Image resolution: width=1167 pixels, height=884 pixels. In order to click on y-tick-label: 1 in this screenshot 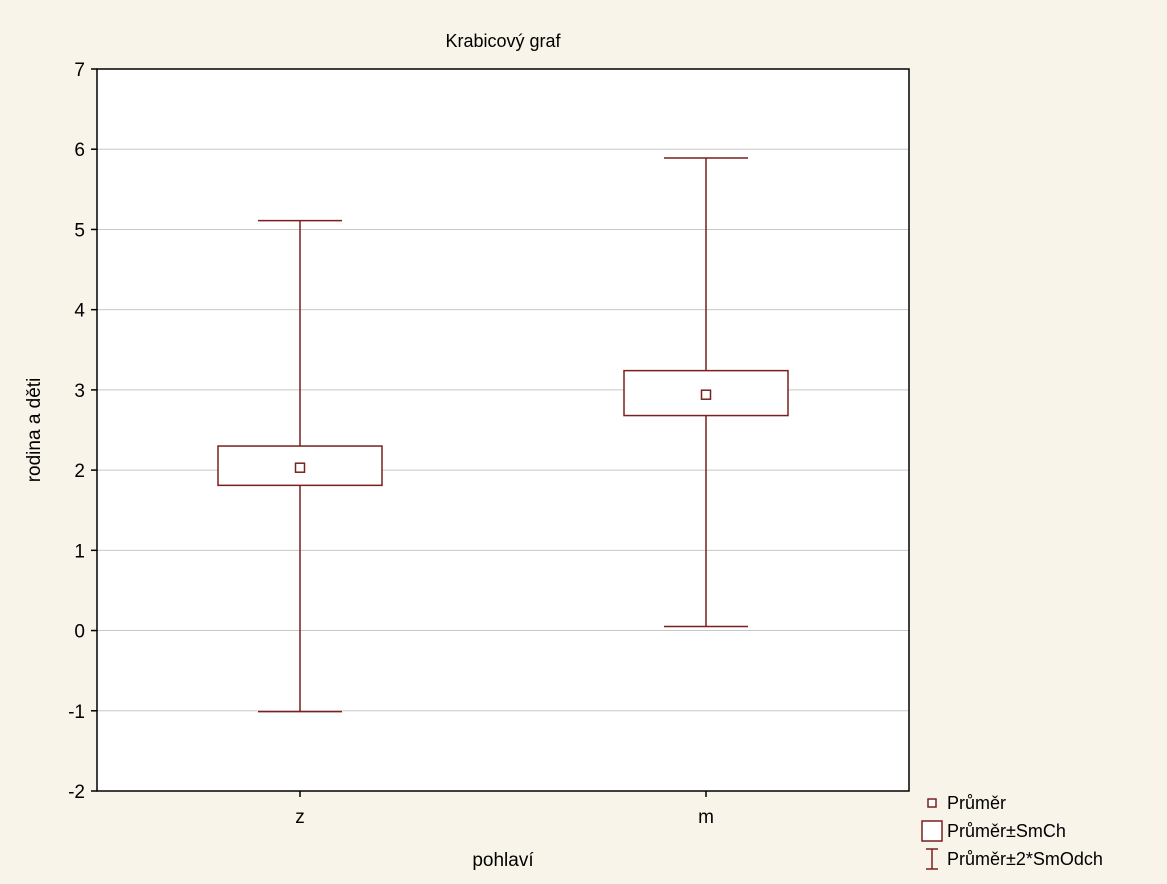, I will do `click(79, 551)`.